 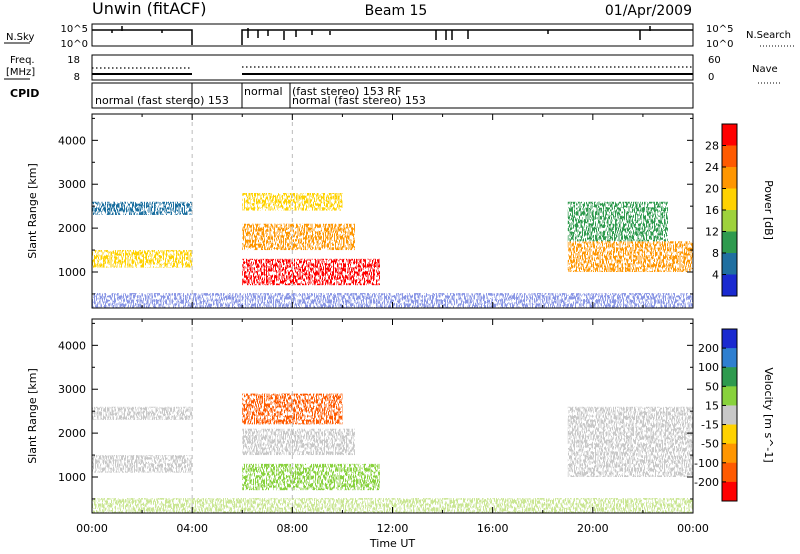 I want to click on freq-label-1: Freq., so click(x=22, y=60).